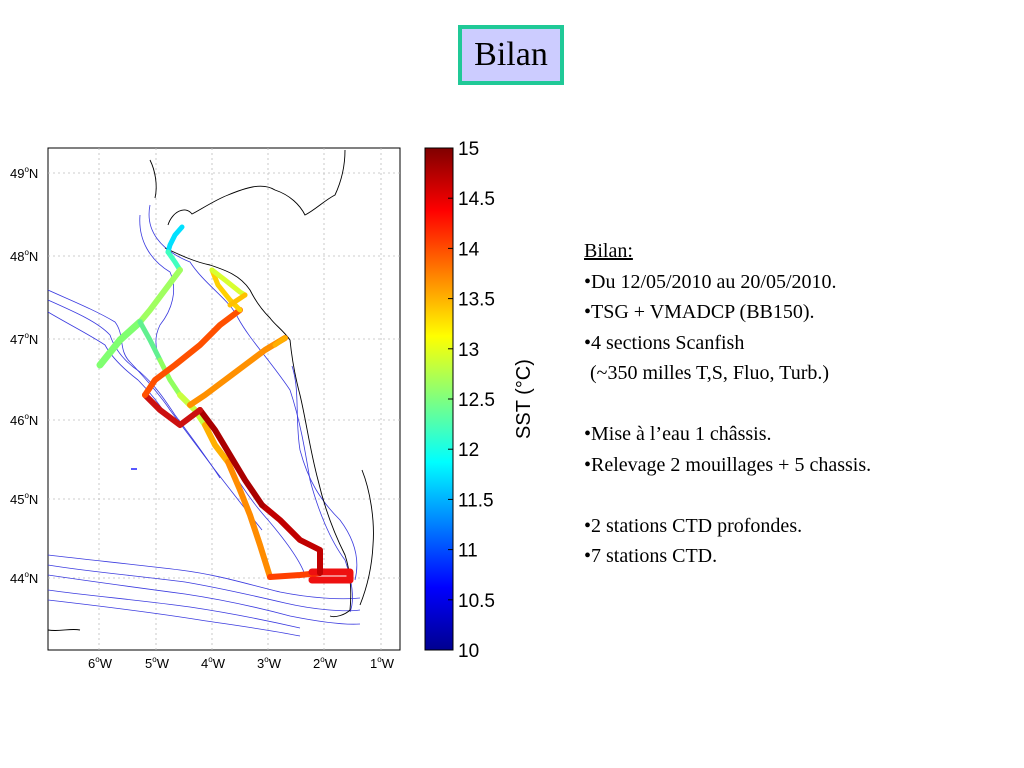 The width and height of the screenshot is (1024, 768). I want to click on colorbar-tick-label: 12.5, so click(476, 400).